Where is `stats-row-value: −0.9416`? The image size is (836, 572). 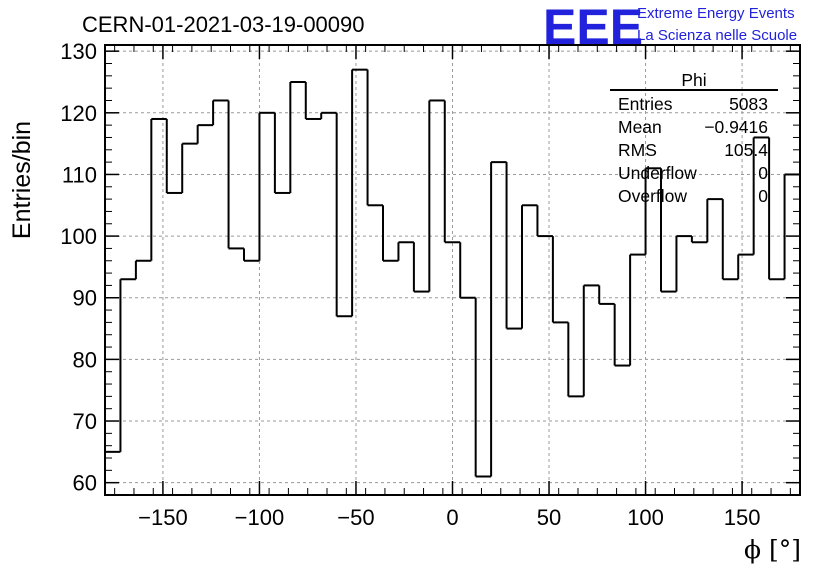 stats-row-value: −0.9416 is located at coordinates (736, 127).